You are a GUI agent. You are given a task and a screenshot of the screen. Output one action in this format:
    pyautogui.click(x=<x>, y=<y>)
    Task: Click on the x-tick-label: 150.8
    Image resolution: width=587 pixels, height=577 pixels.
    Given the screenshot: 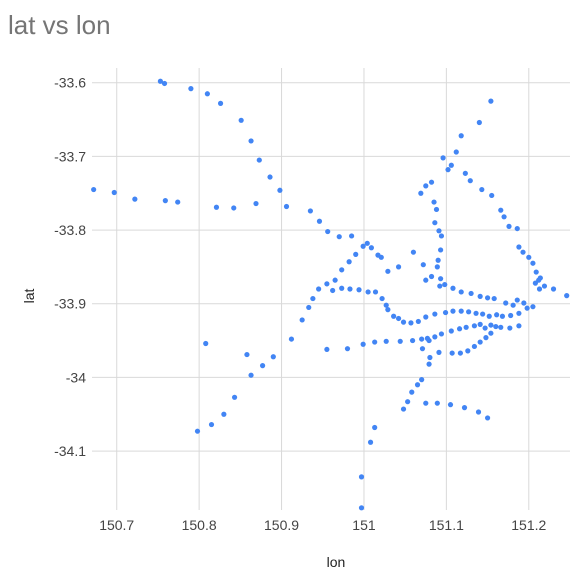 What is the action you would take?
    pyautogui.click(x=199, y=525)
    